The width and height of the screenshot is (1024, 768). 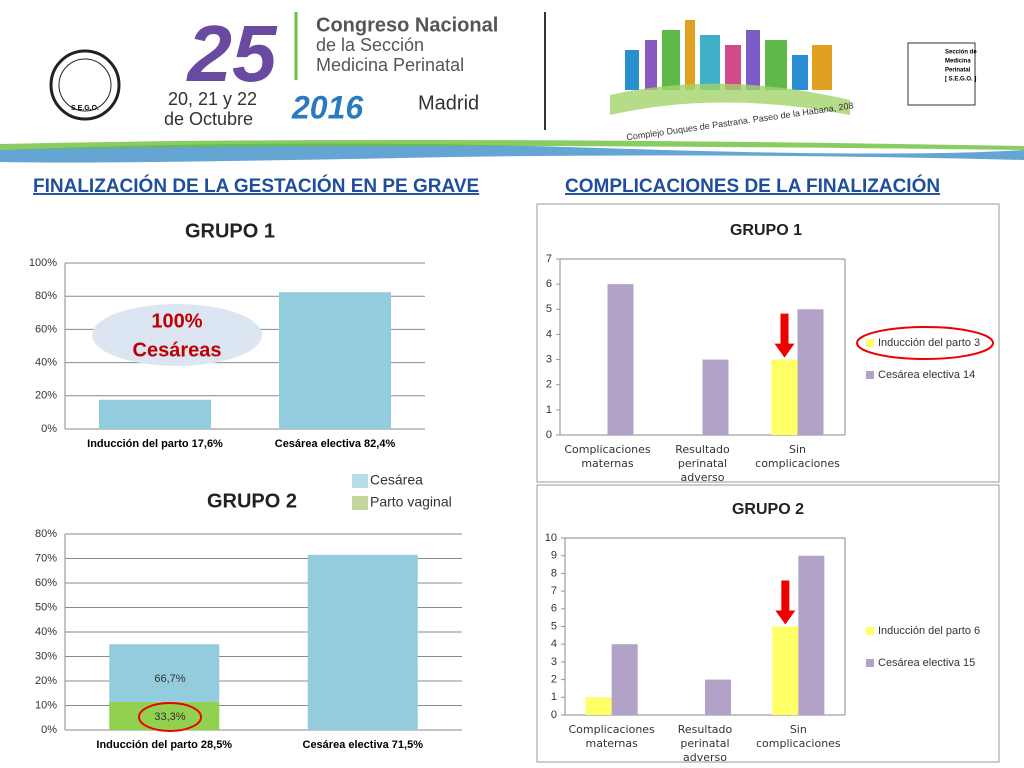 I want to click on legend-label: Inducción del parto 3, so click(x=929, y=343).